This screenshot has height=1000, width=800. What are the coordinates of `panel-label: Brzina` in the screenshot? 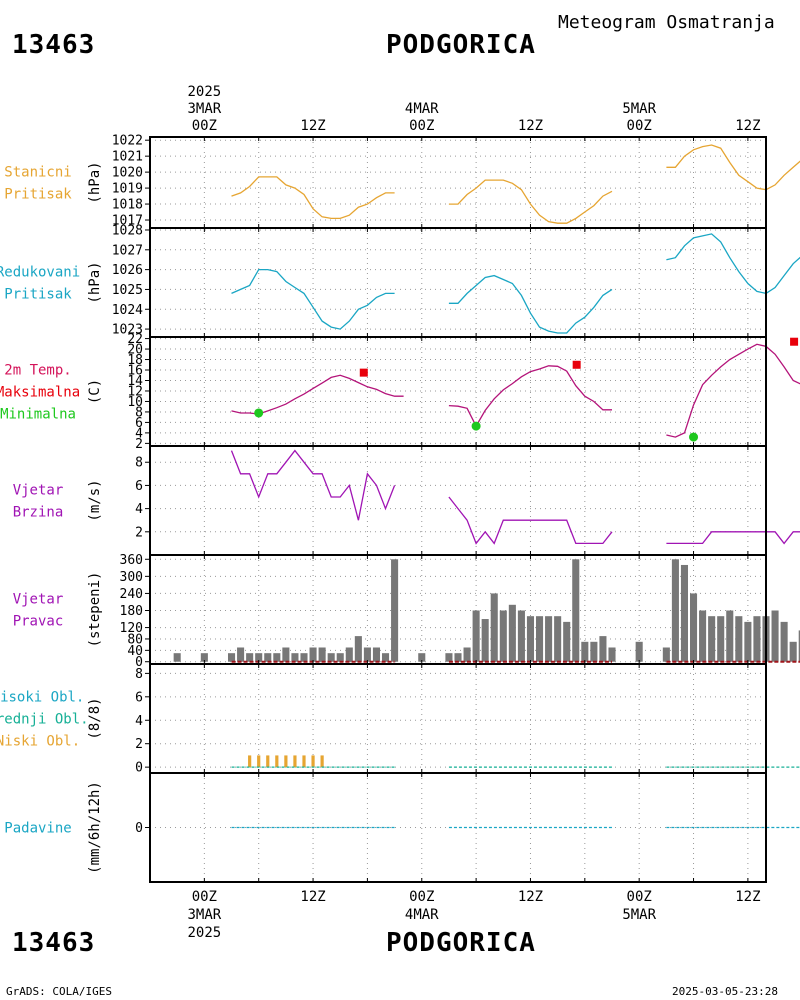 It's located at (38, 513).